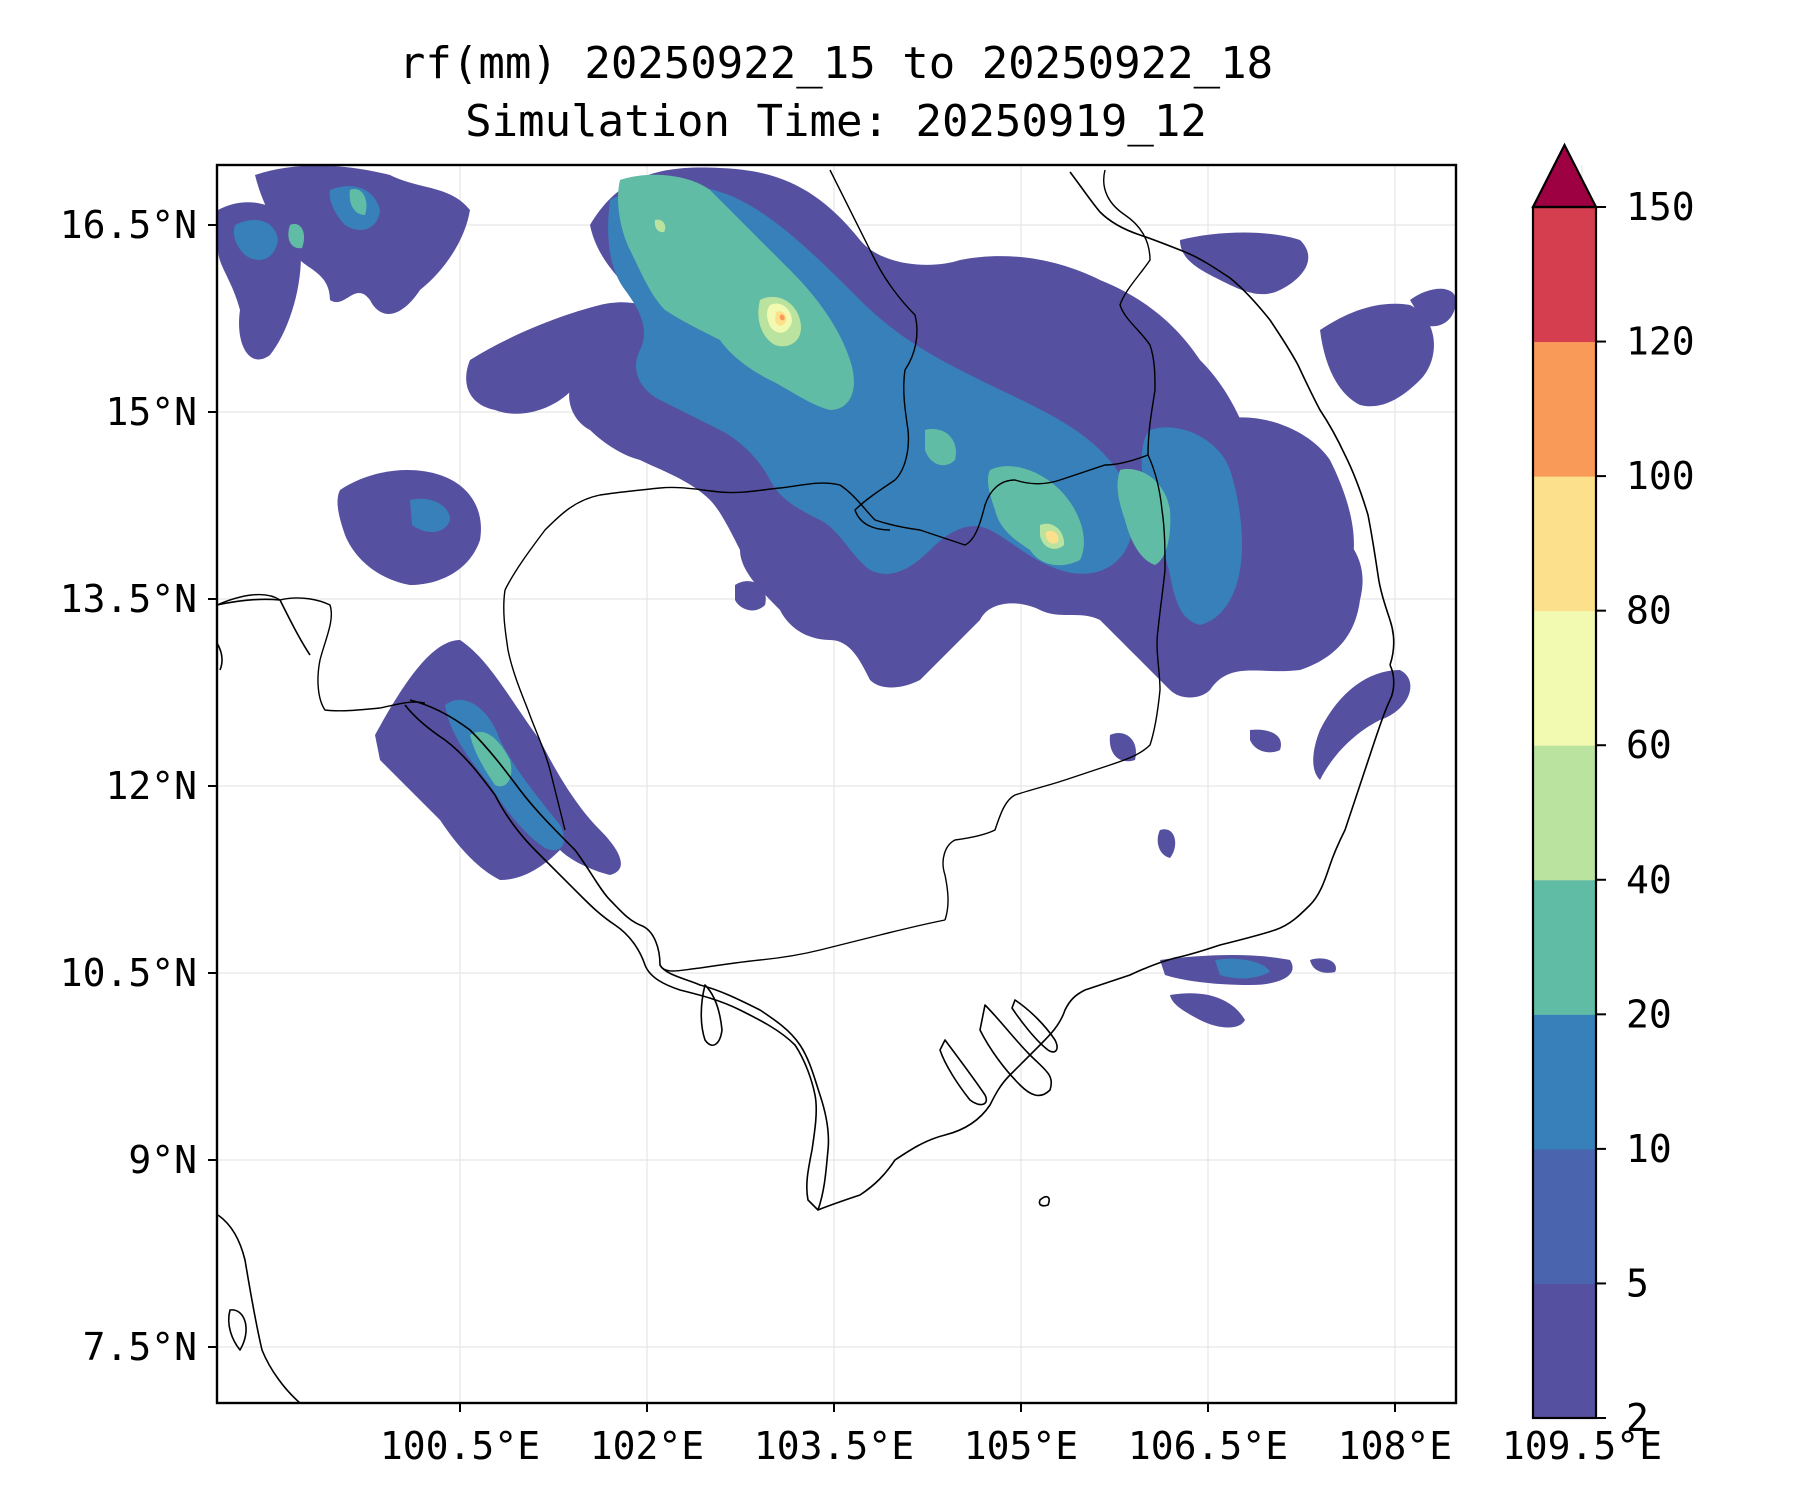 The width and height of the screenshot is (1800, 1500). What do you see at coordinates (460, 1446) in the screenshot?
I see `x-tick-label: 100.5°E` at bounding box center [460, 1446].